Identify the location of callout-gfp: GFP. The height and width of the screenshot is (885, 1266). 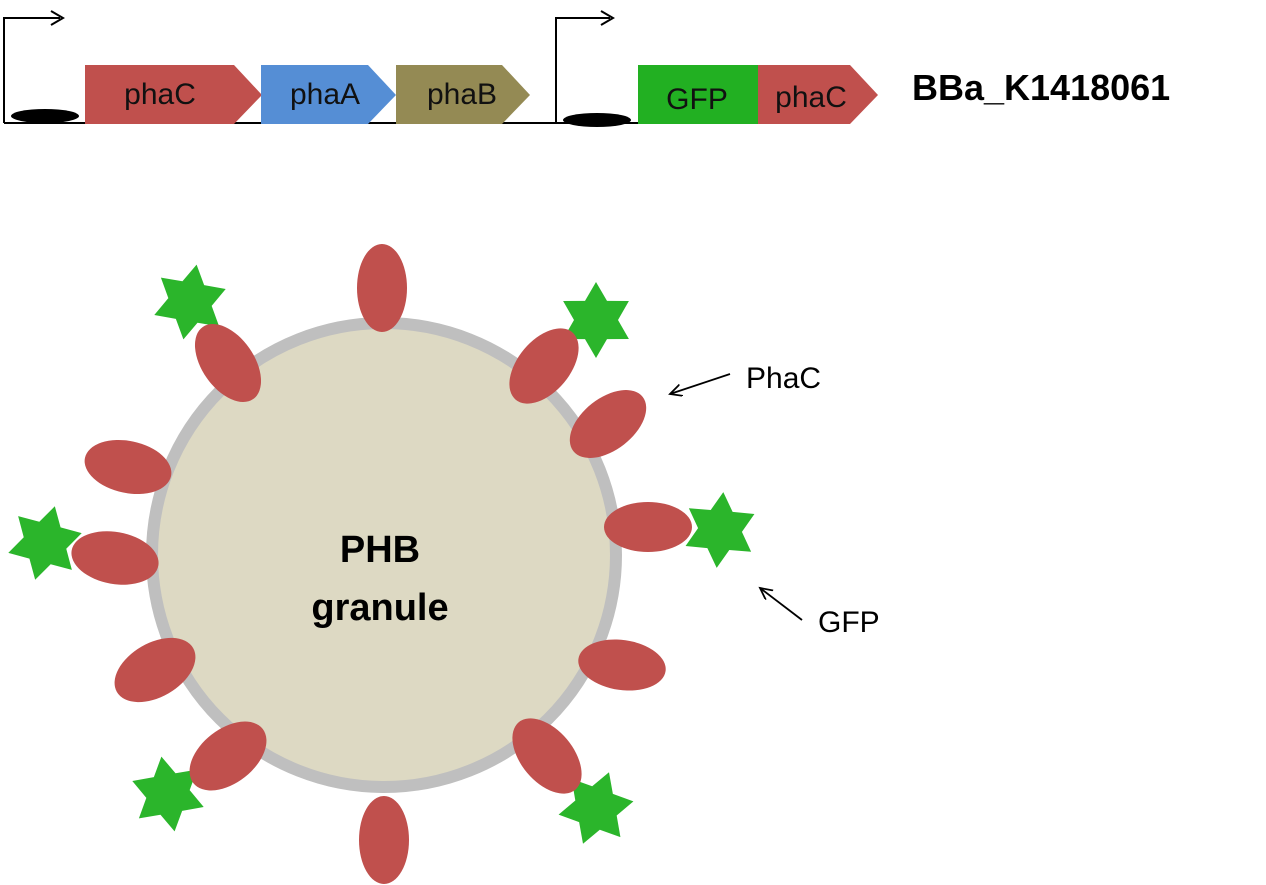
(820, 613).